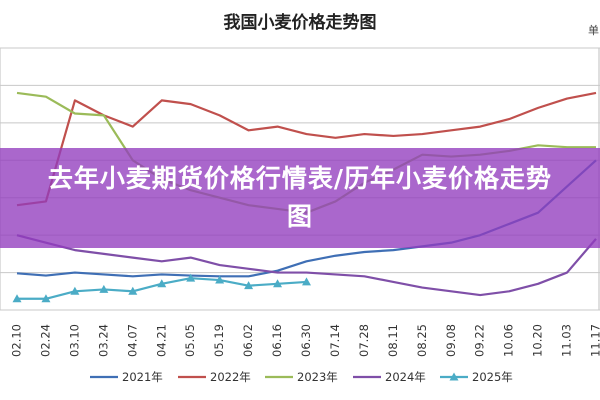 The width and height of the screenshot is (600, 400). What do you see at coordinates (103, 340) in the screenshot?
I see `x-tick-label: 03.24` at bounding box center [103, 340].